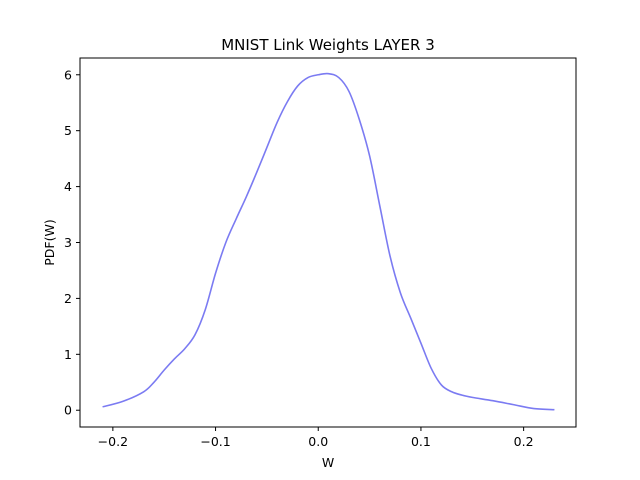 The height and width of the screenshot is (480, 640). Describe the element at coordinates (68, 242) in the screenshot. I see `y-tick-label: 3` at that location.